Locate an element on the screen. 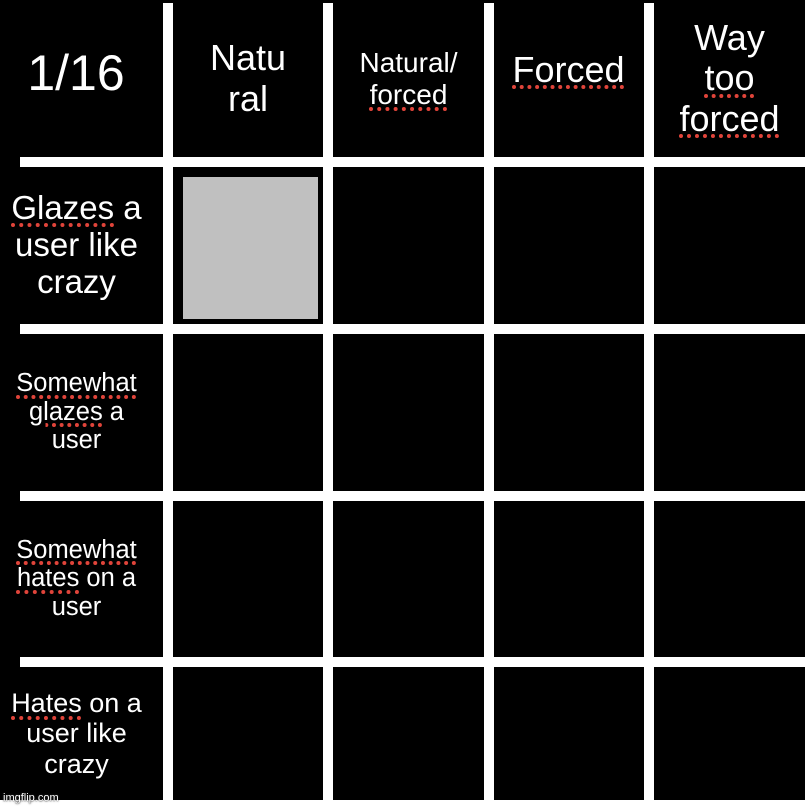 The height and width of the screenshot is (810, 810). counter-label: 1/16 is located at coordinates (76, 72).